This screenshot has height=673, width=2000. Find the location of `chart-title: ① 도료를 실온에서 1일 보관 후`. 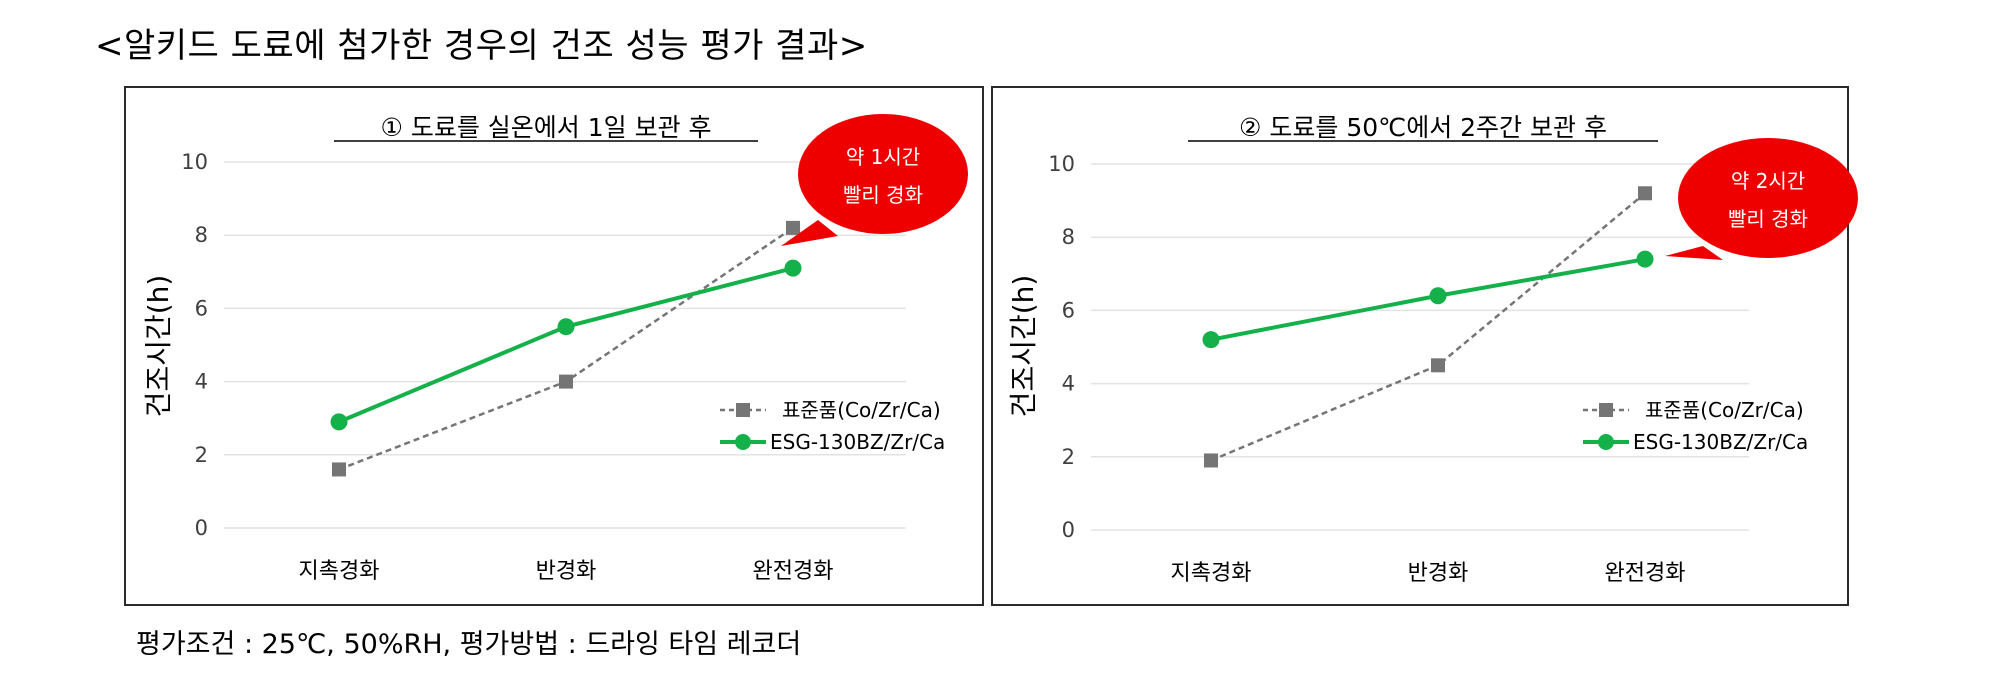

chart-title: ① 도료를 실온에서 1일 보관 후 is located at coordinates (545, 127).